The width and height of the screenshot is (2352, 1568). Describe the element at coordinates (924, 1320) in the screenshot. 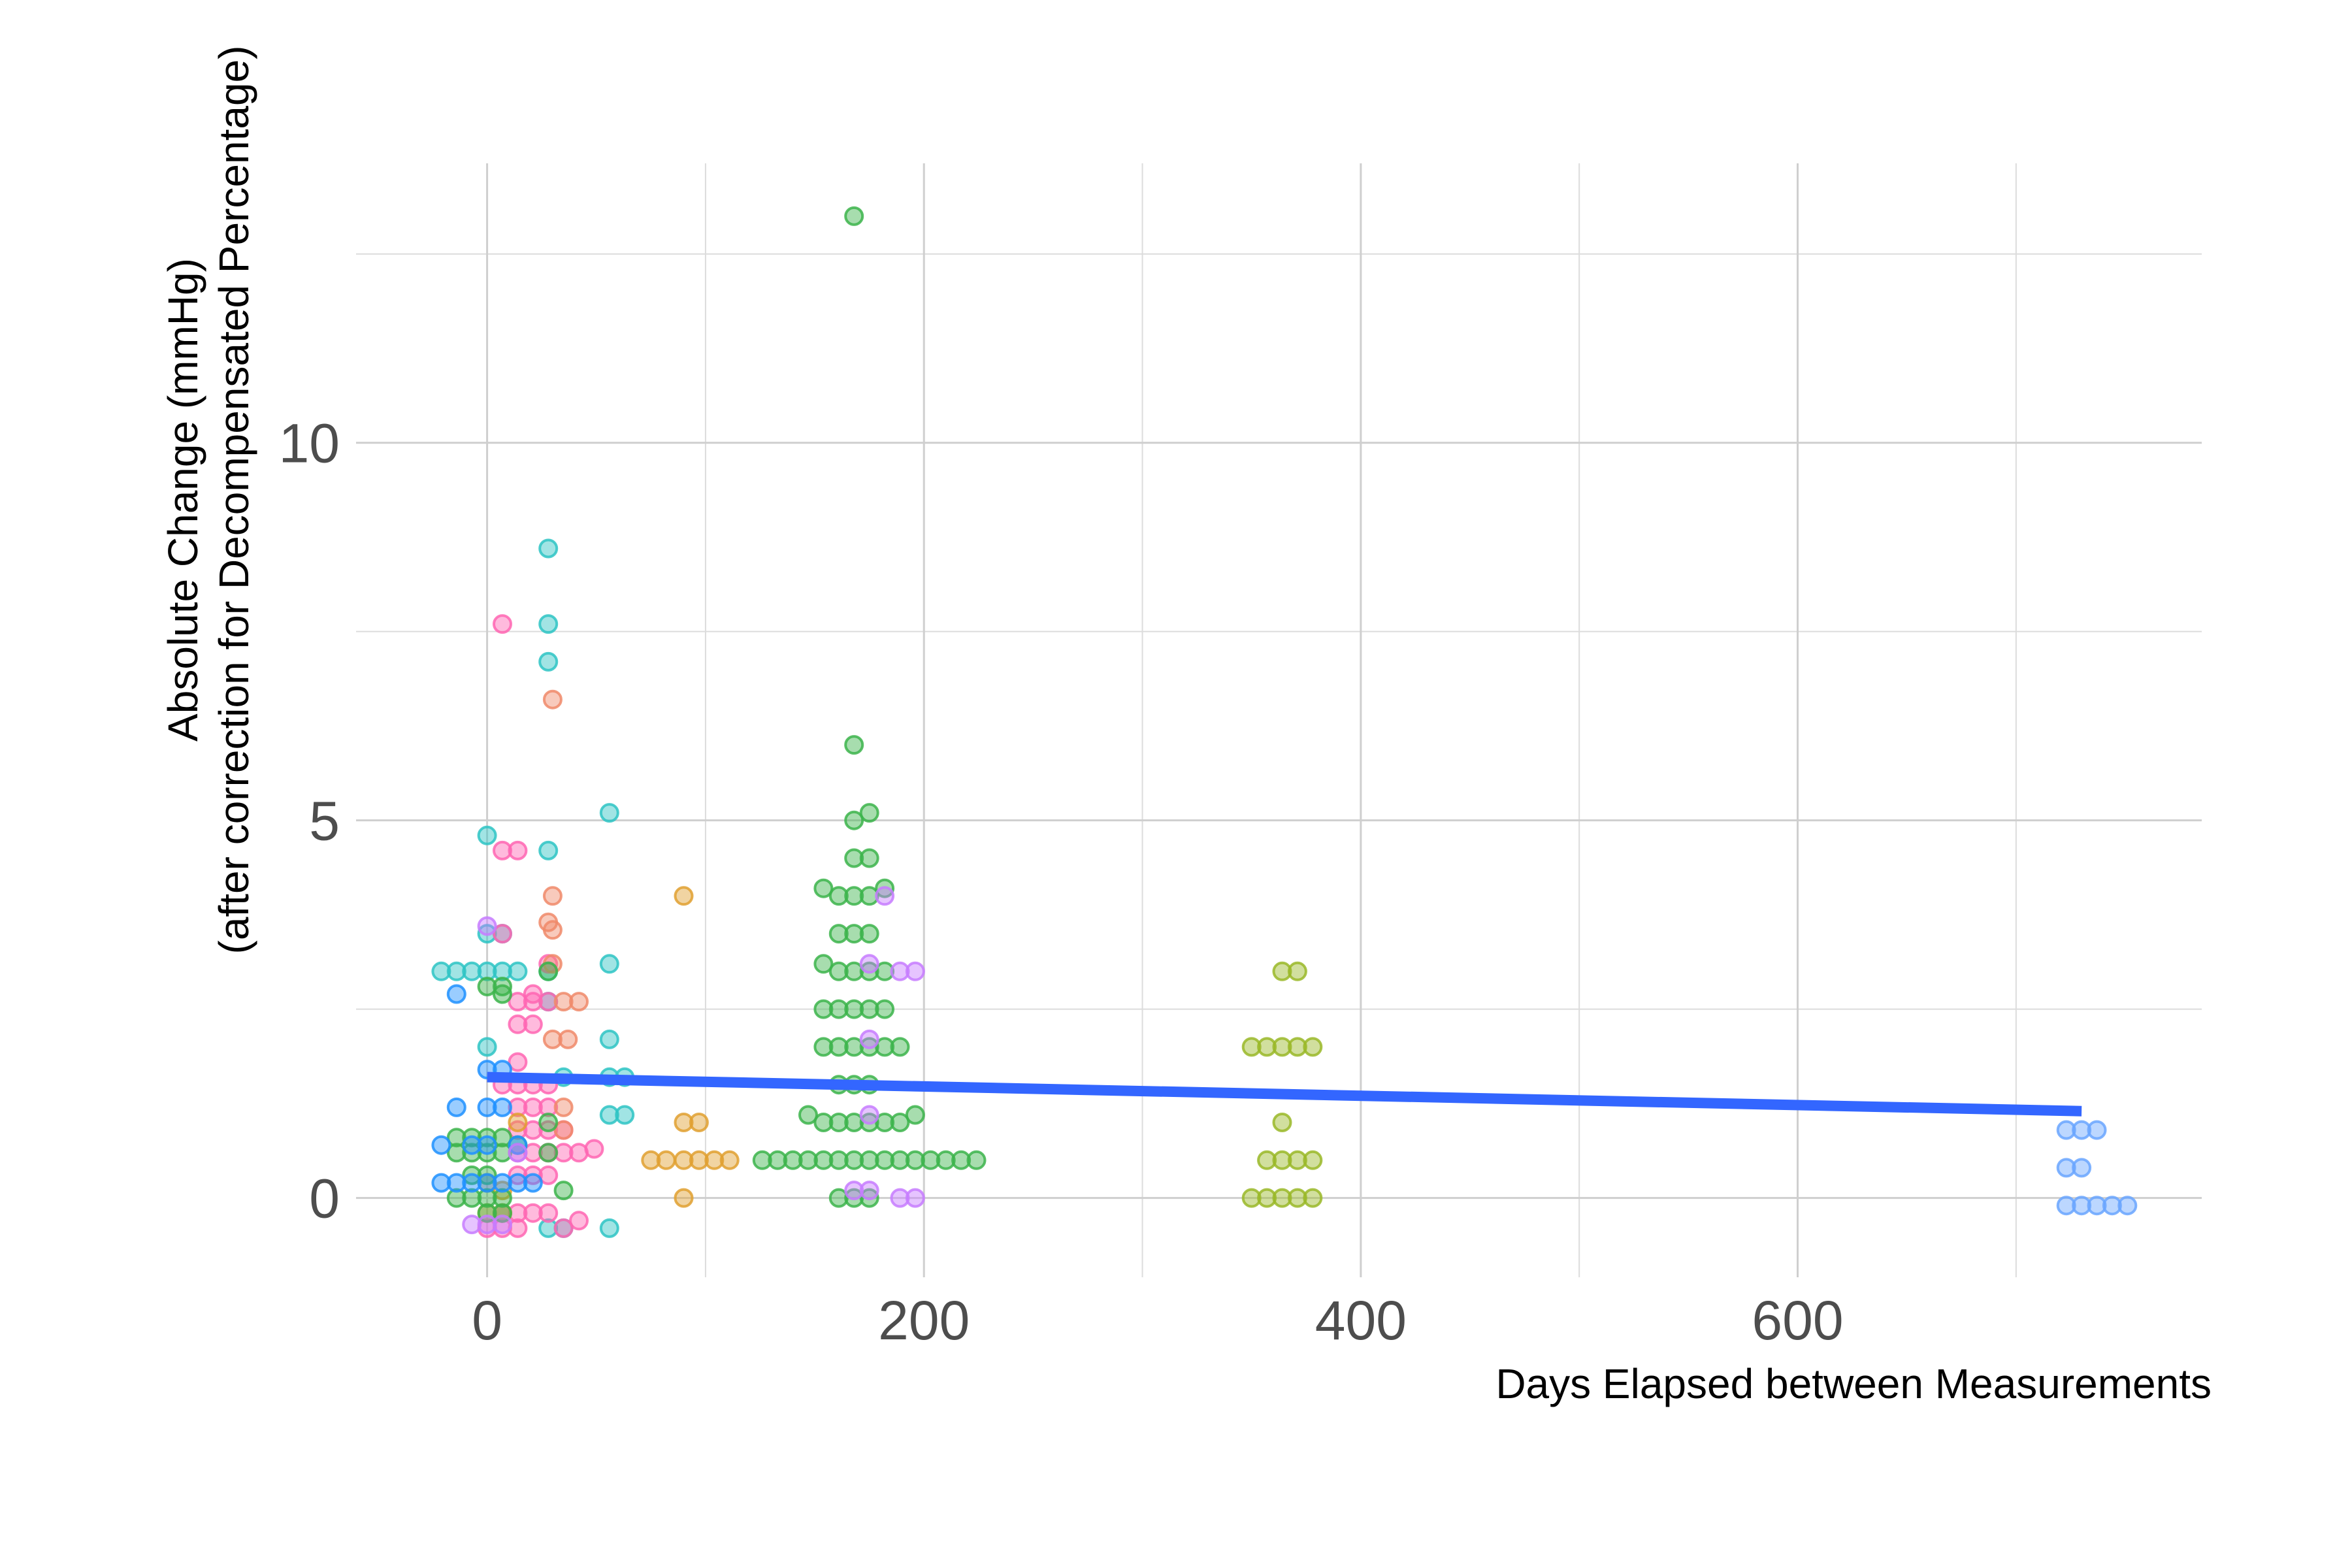

I see `x-tick-label: 200` at that location.